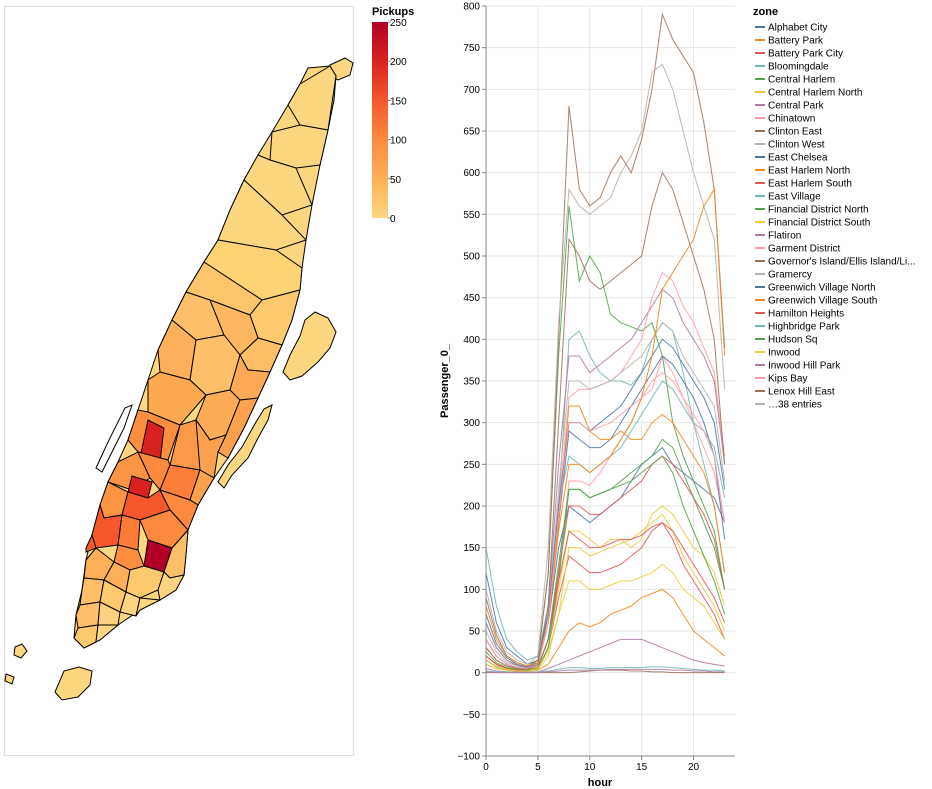 The width and height of the screenshot is (932, 789). What do you see at coordinates (245, 446) in the screenshot?
I see `zone-roosevelt-island` at bounding box center [245, 446].